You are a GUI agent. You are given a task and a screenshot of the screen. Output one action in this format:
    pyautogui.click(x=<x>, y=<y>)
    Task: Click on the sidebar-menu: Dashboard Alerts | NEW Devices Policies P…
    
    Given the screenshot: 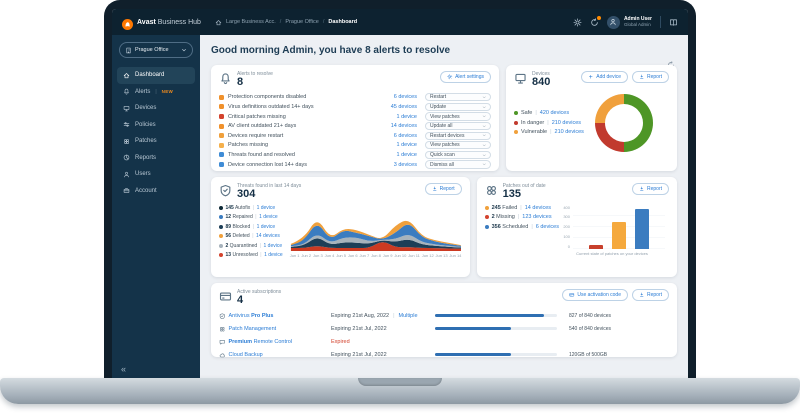 What is the action you would take?
    pyautogui.click(x=156, y=133)
    